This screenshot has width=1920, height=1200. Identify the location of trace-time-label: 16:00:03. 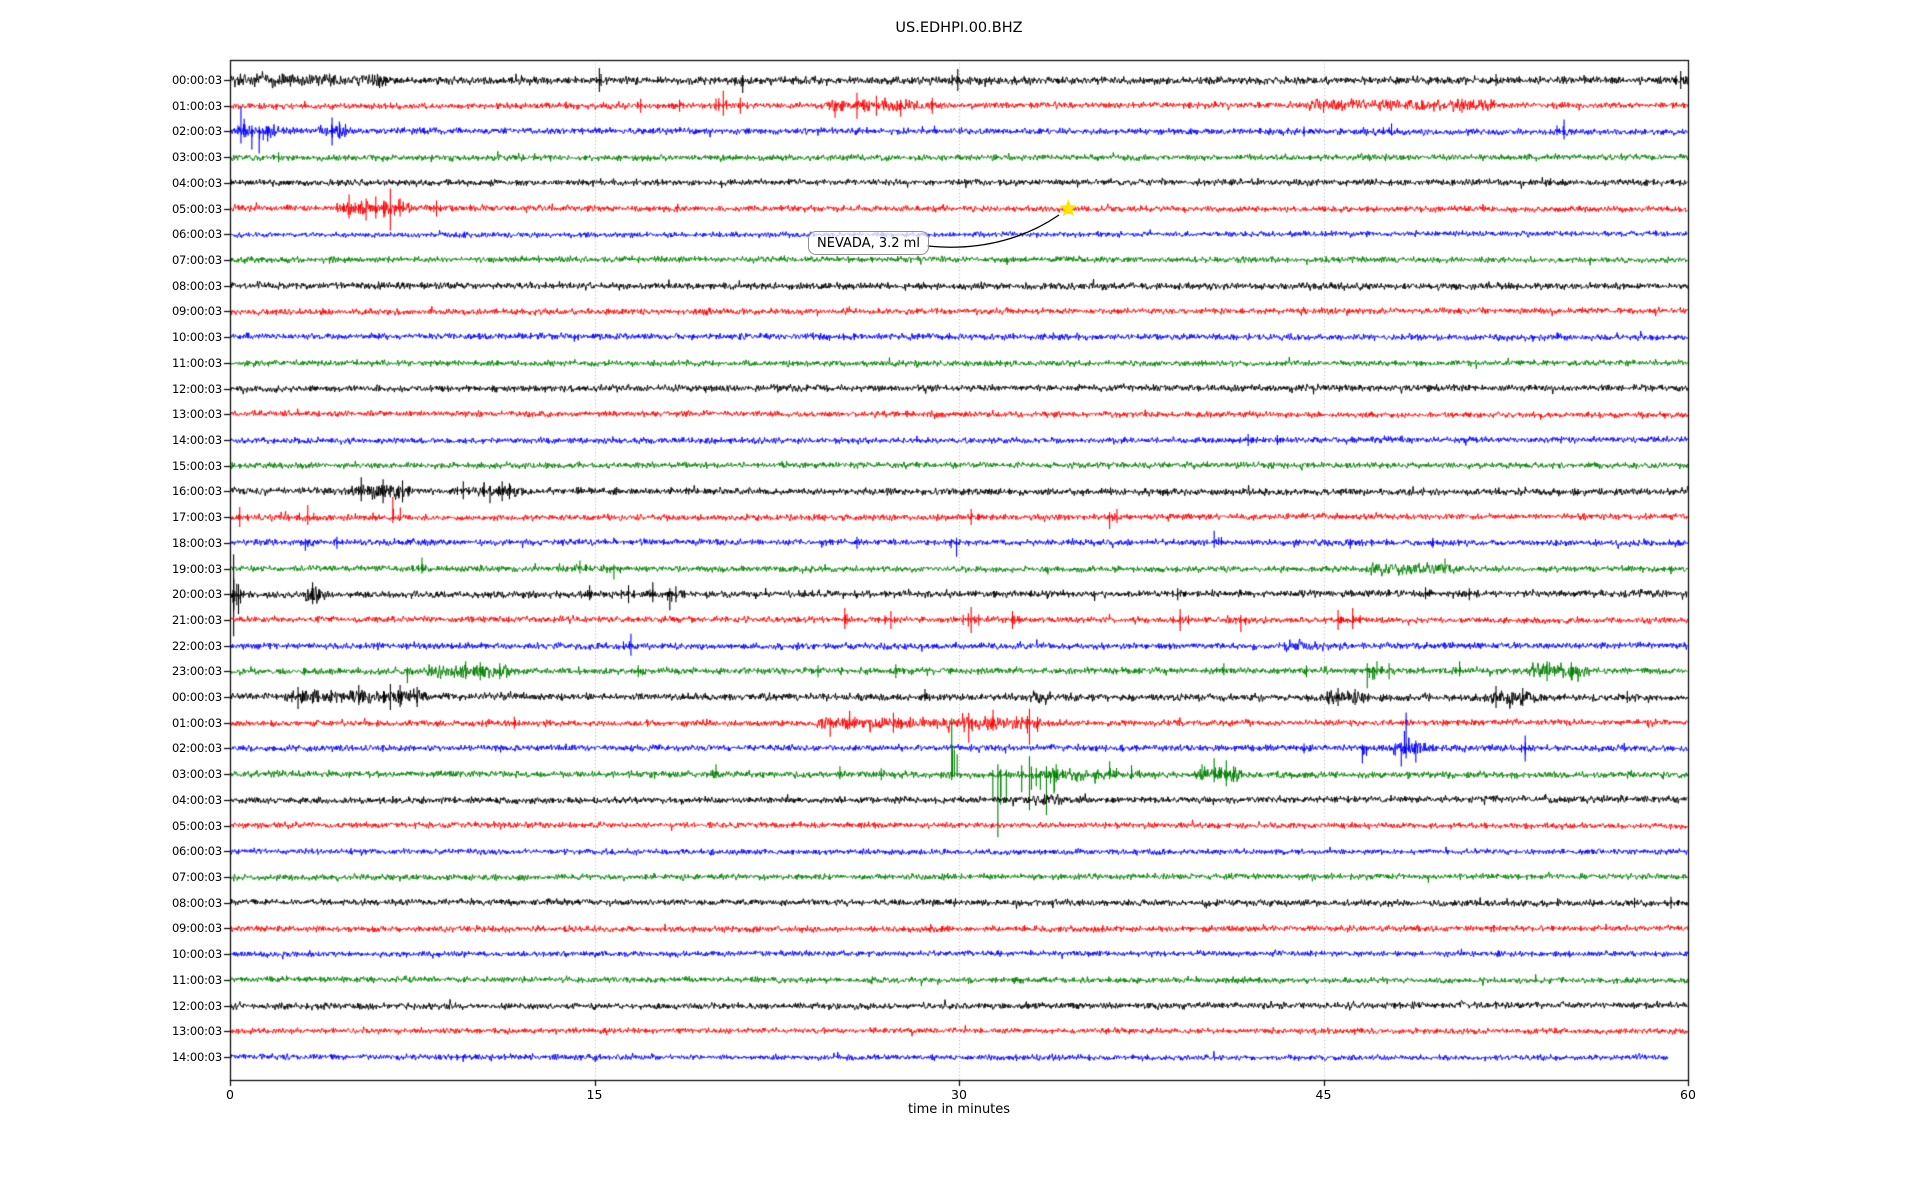
(196, 491).